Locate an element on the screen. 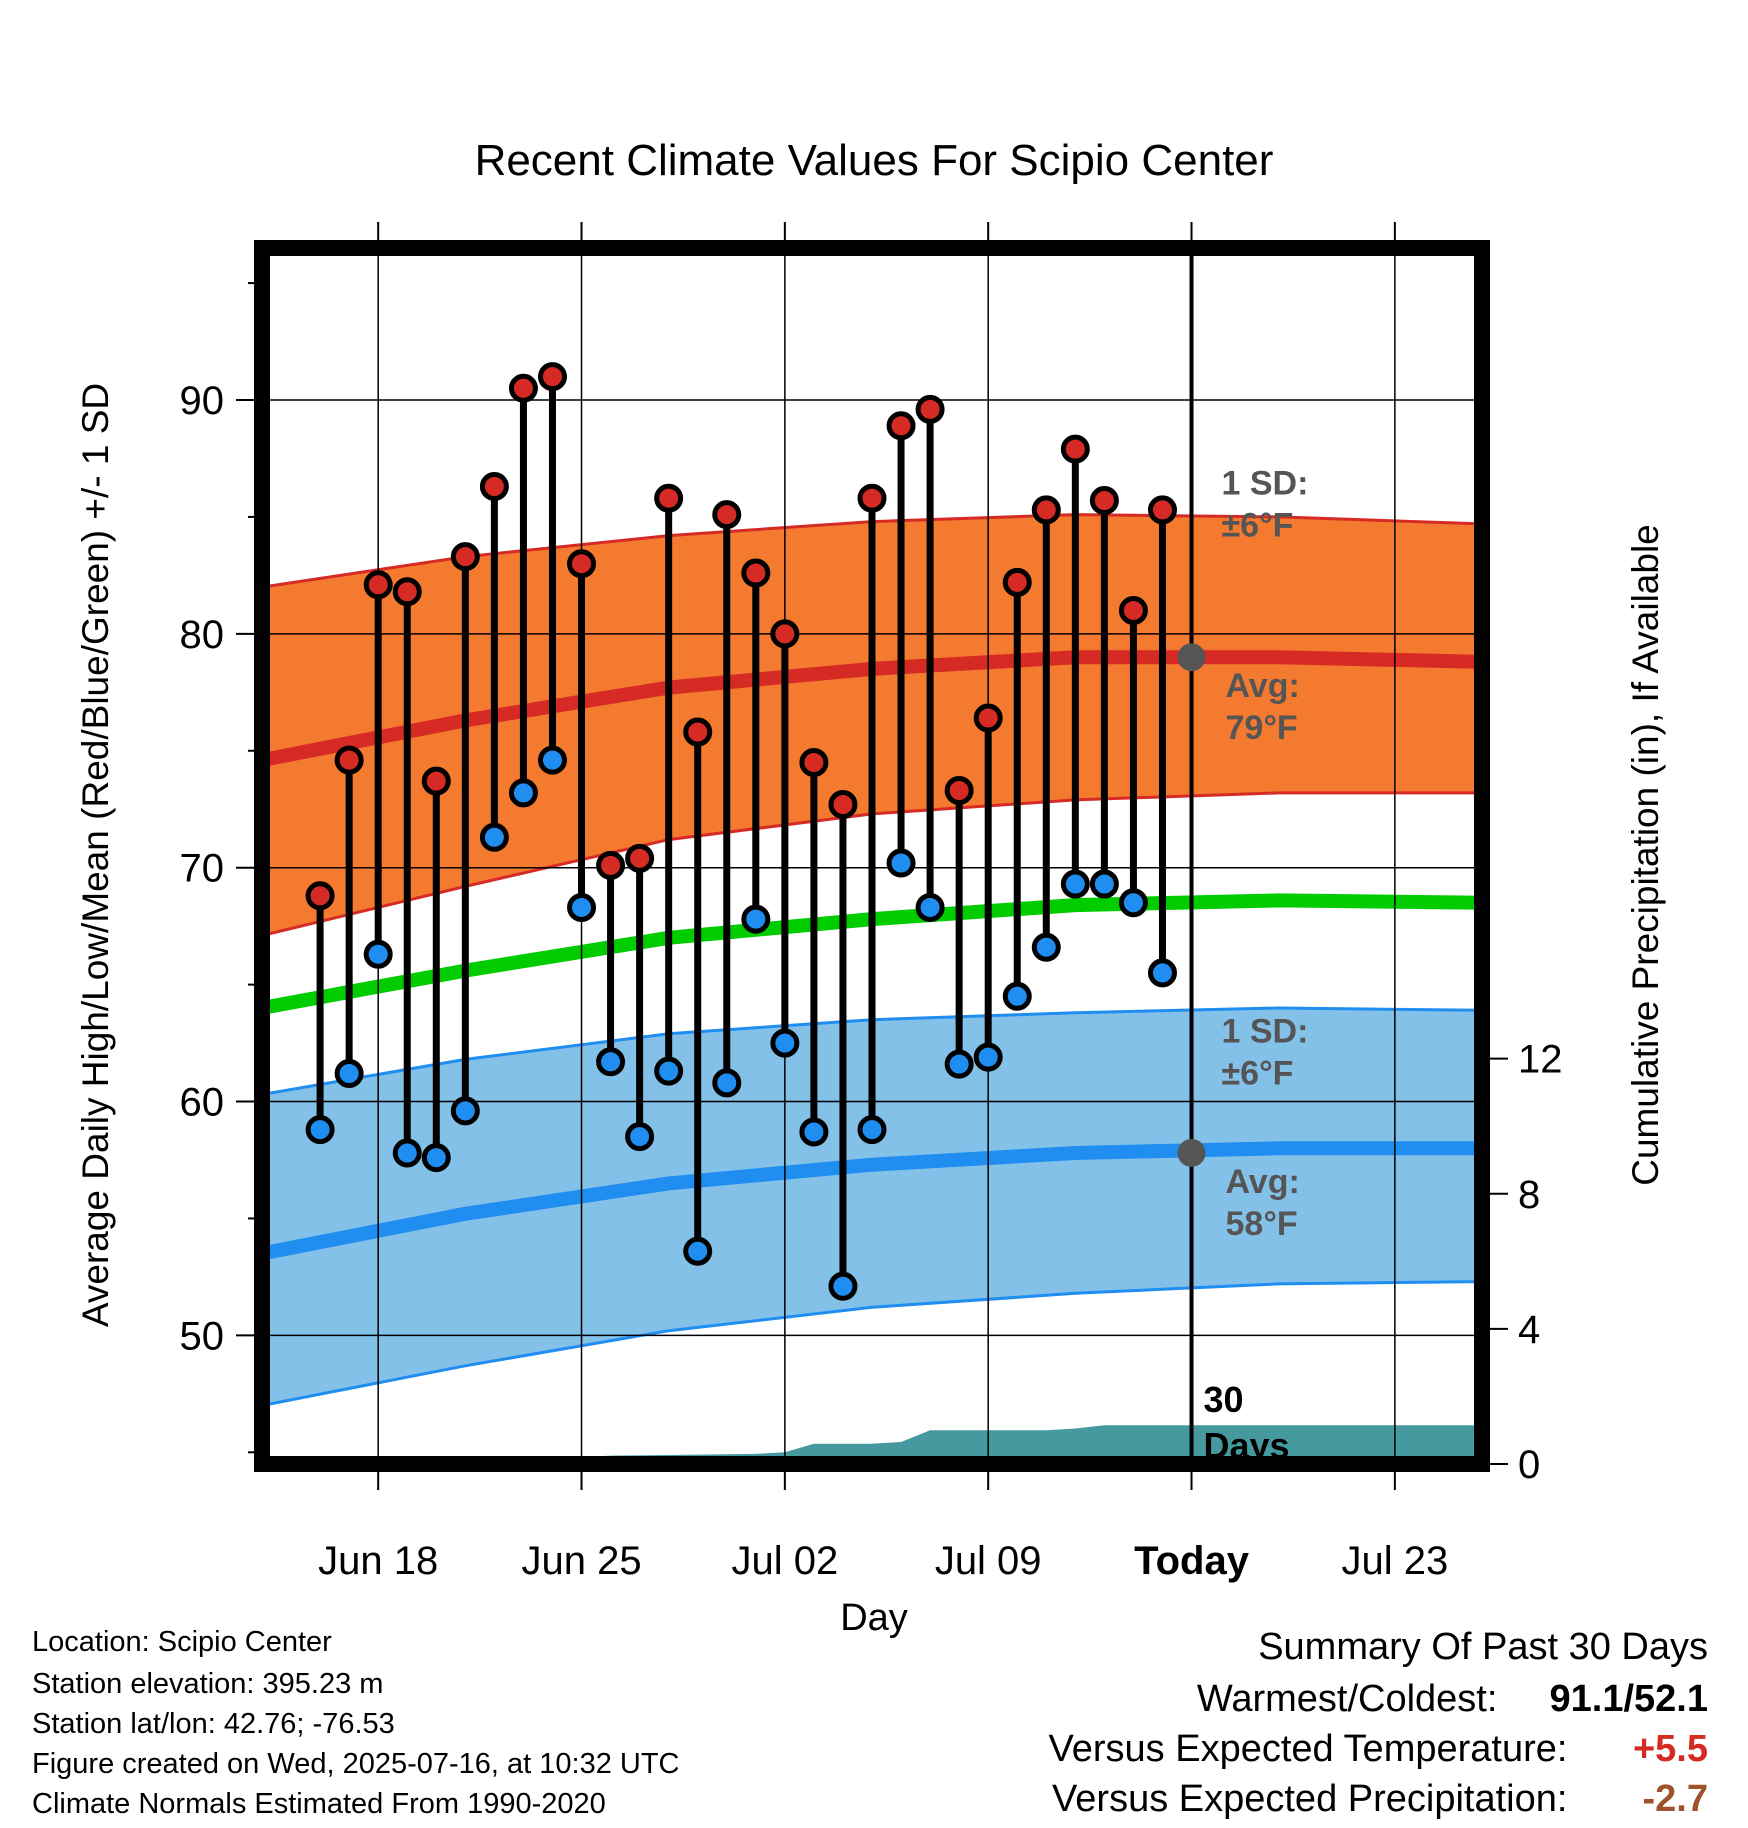 This screenshot has width=1748, height=1828. info-location: Location: Scipio Center is located at coordinates (182, 1642).